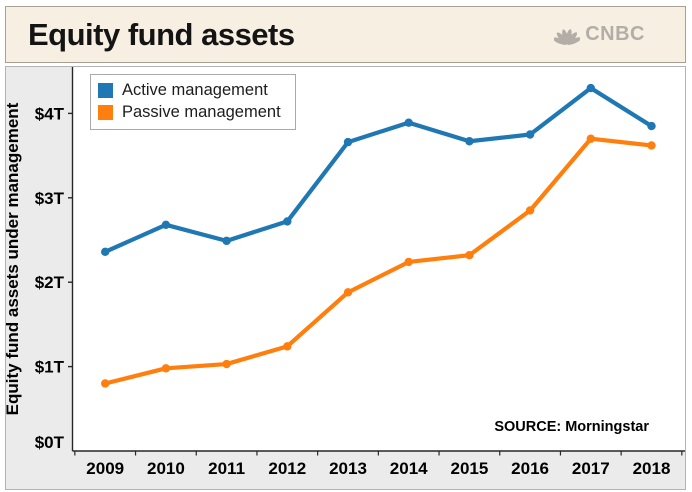 The image size is (692, 492). What do you see at coordinates (105, 252) in the screenshot?
I see `data-point-active-management-2009` at bounding box center [105, 252].